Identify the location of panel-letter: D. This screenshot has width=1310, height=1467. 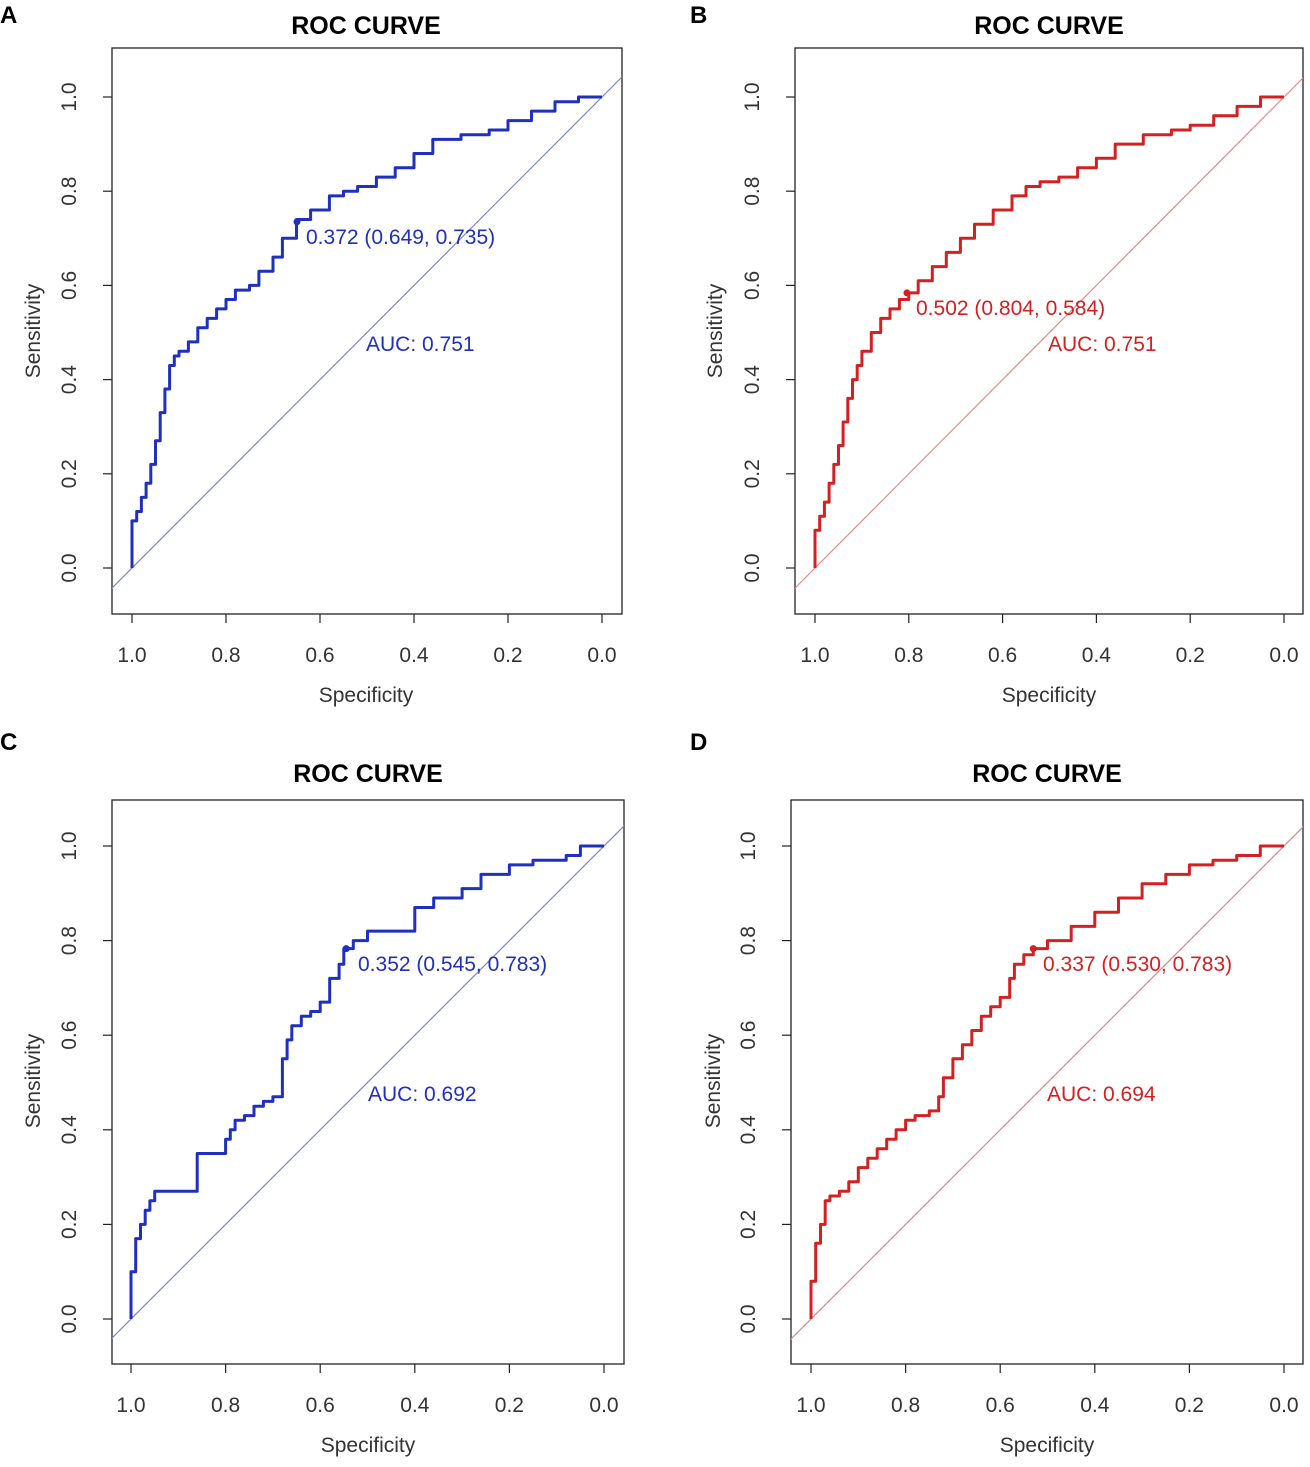
(698, 742).